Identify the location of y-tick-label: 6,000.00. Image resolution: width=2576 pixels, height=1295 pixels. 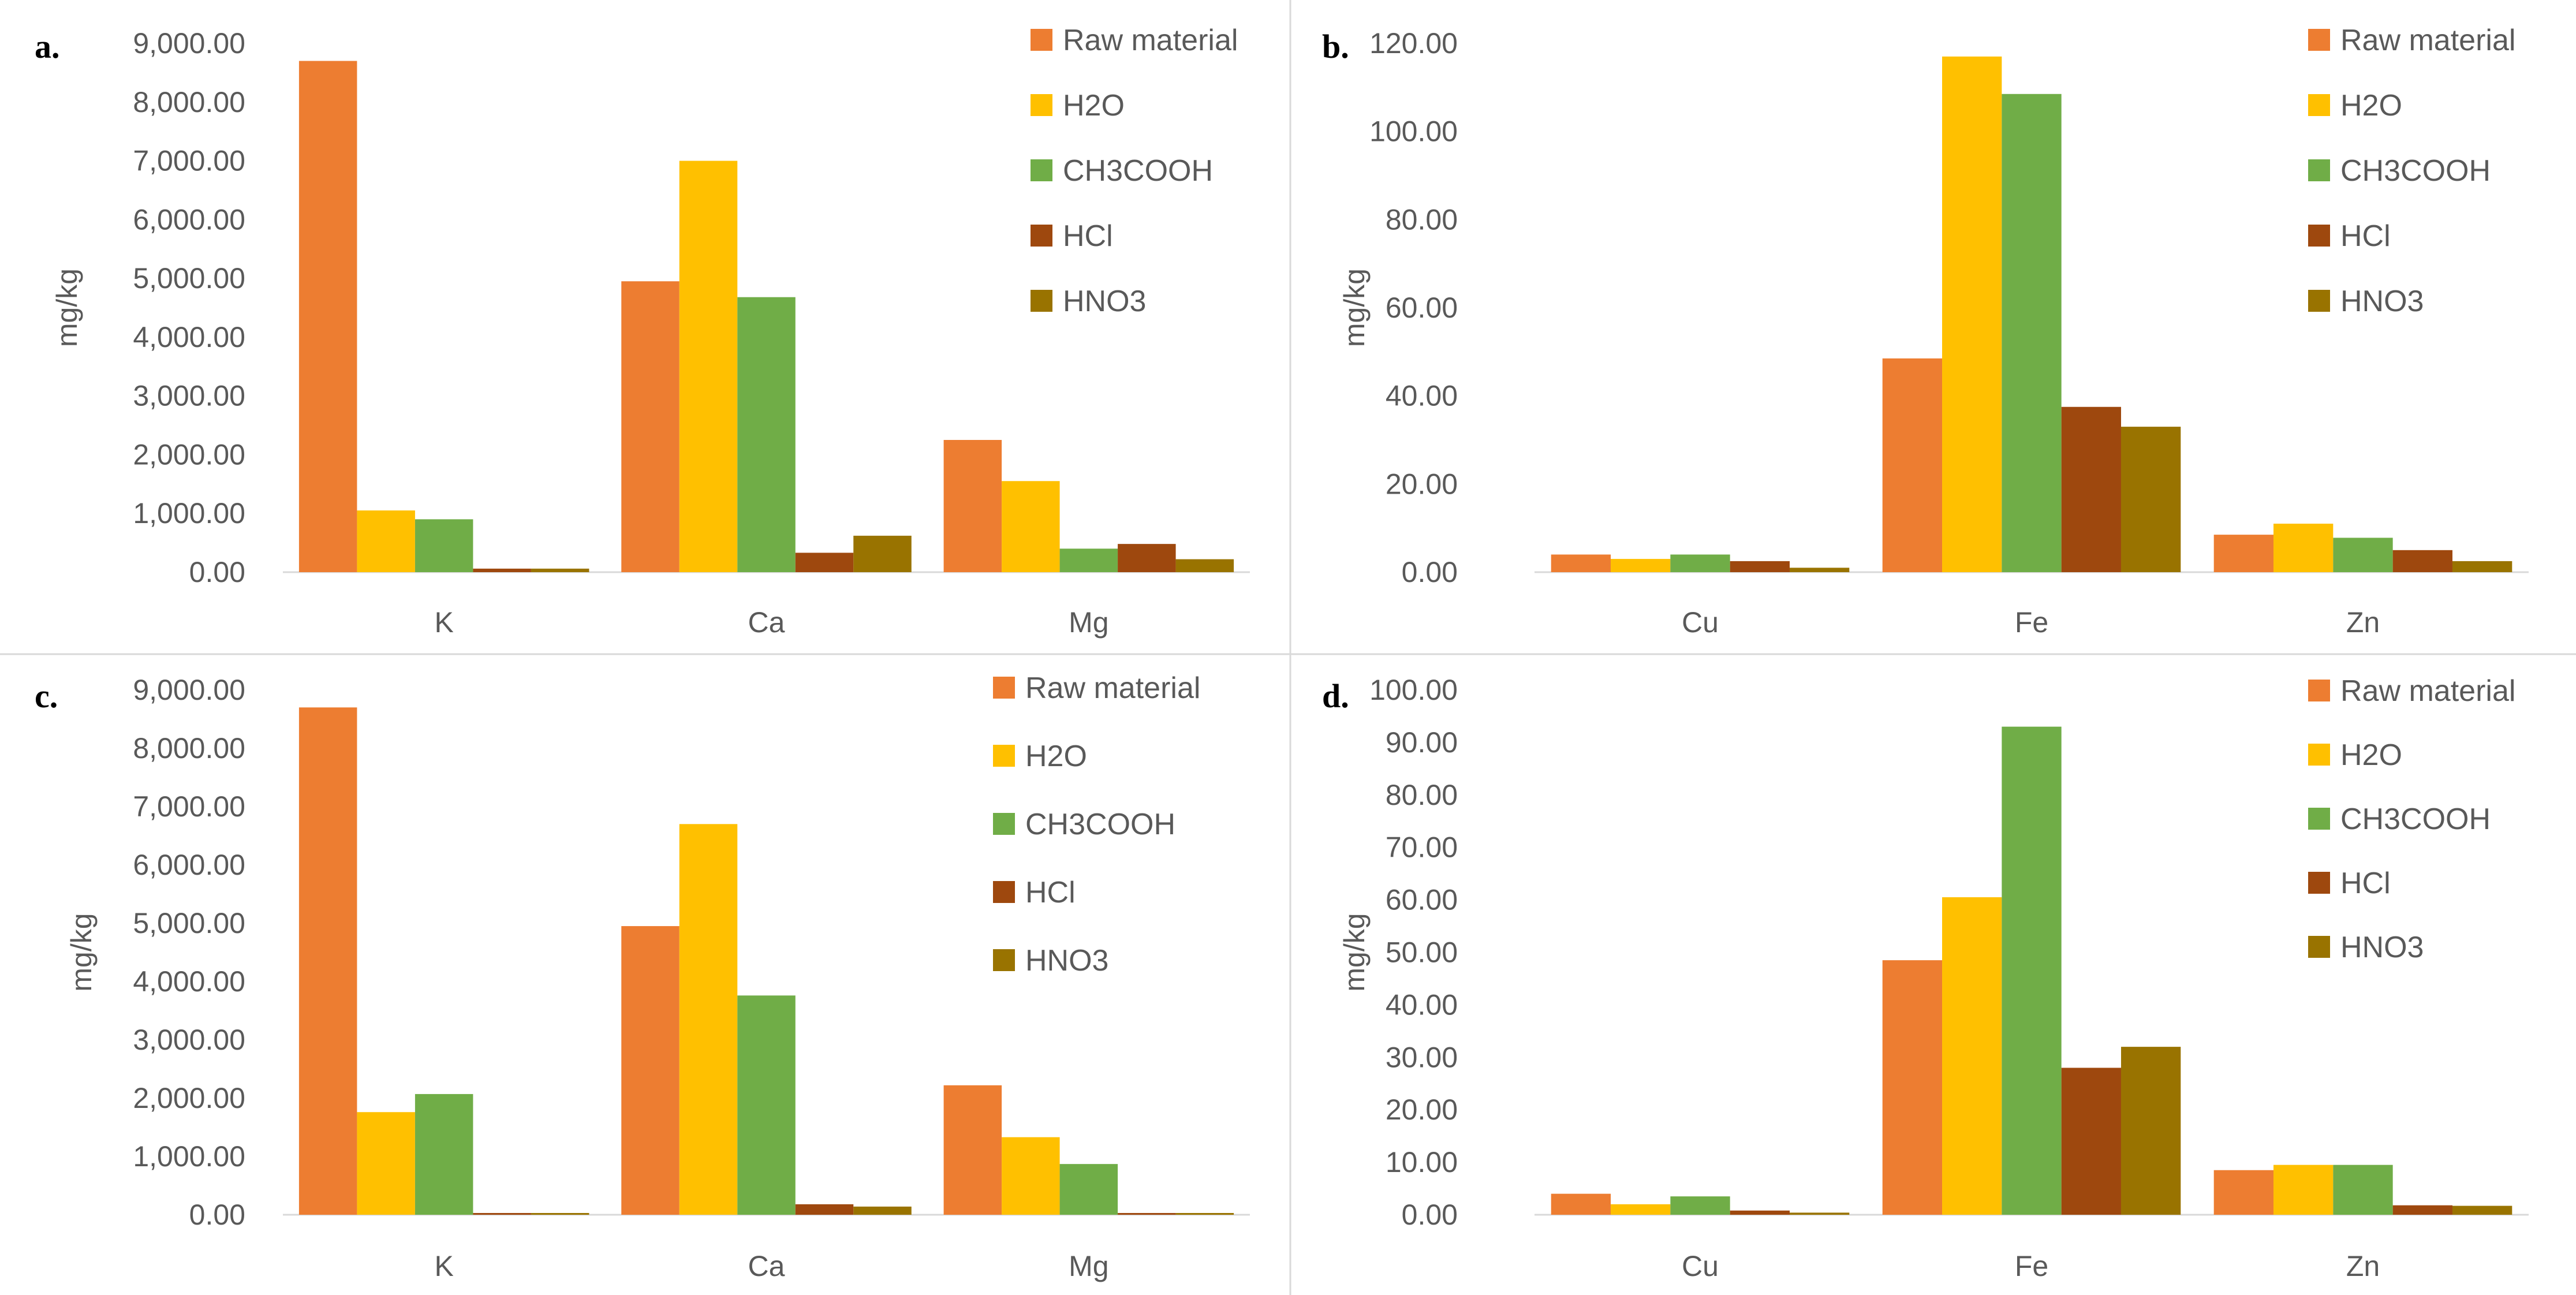
(189, 865).